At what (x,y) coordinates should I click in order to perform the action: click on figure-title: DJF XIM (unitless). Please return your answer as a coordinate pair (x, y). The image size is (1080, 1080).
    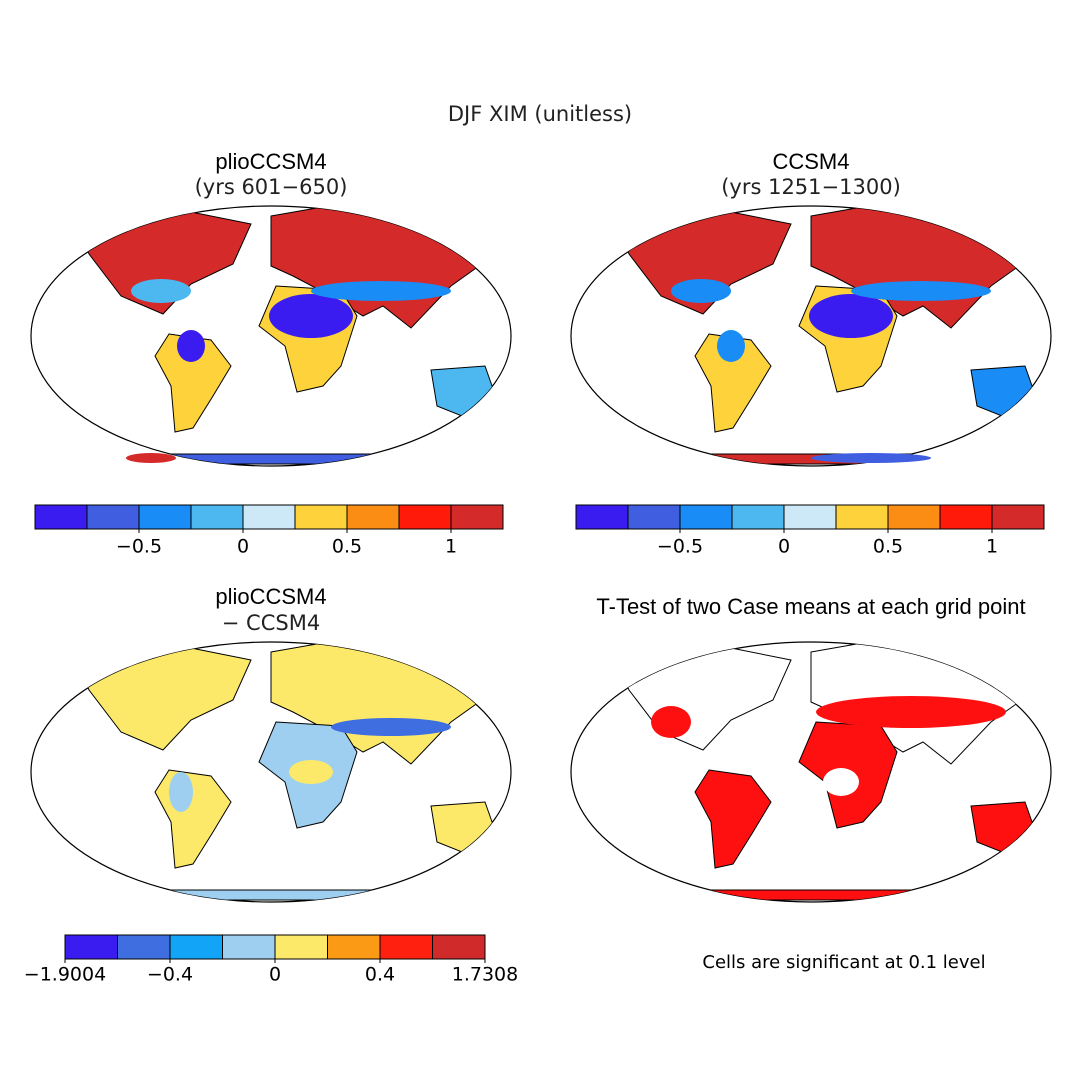
    Looking at the image, I should click on (540, 114).